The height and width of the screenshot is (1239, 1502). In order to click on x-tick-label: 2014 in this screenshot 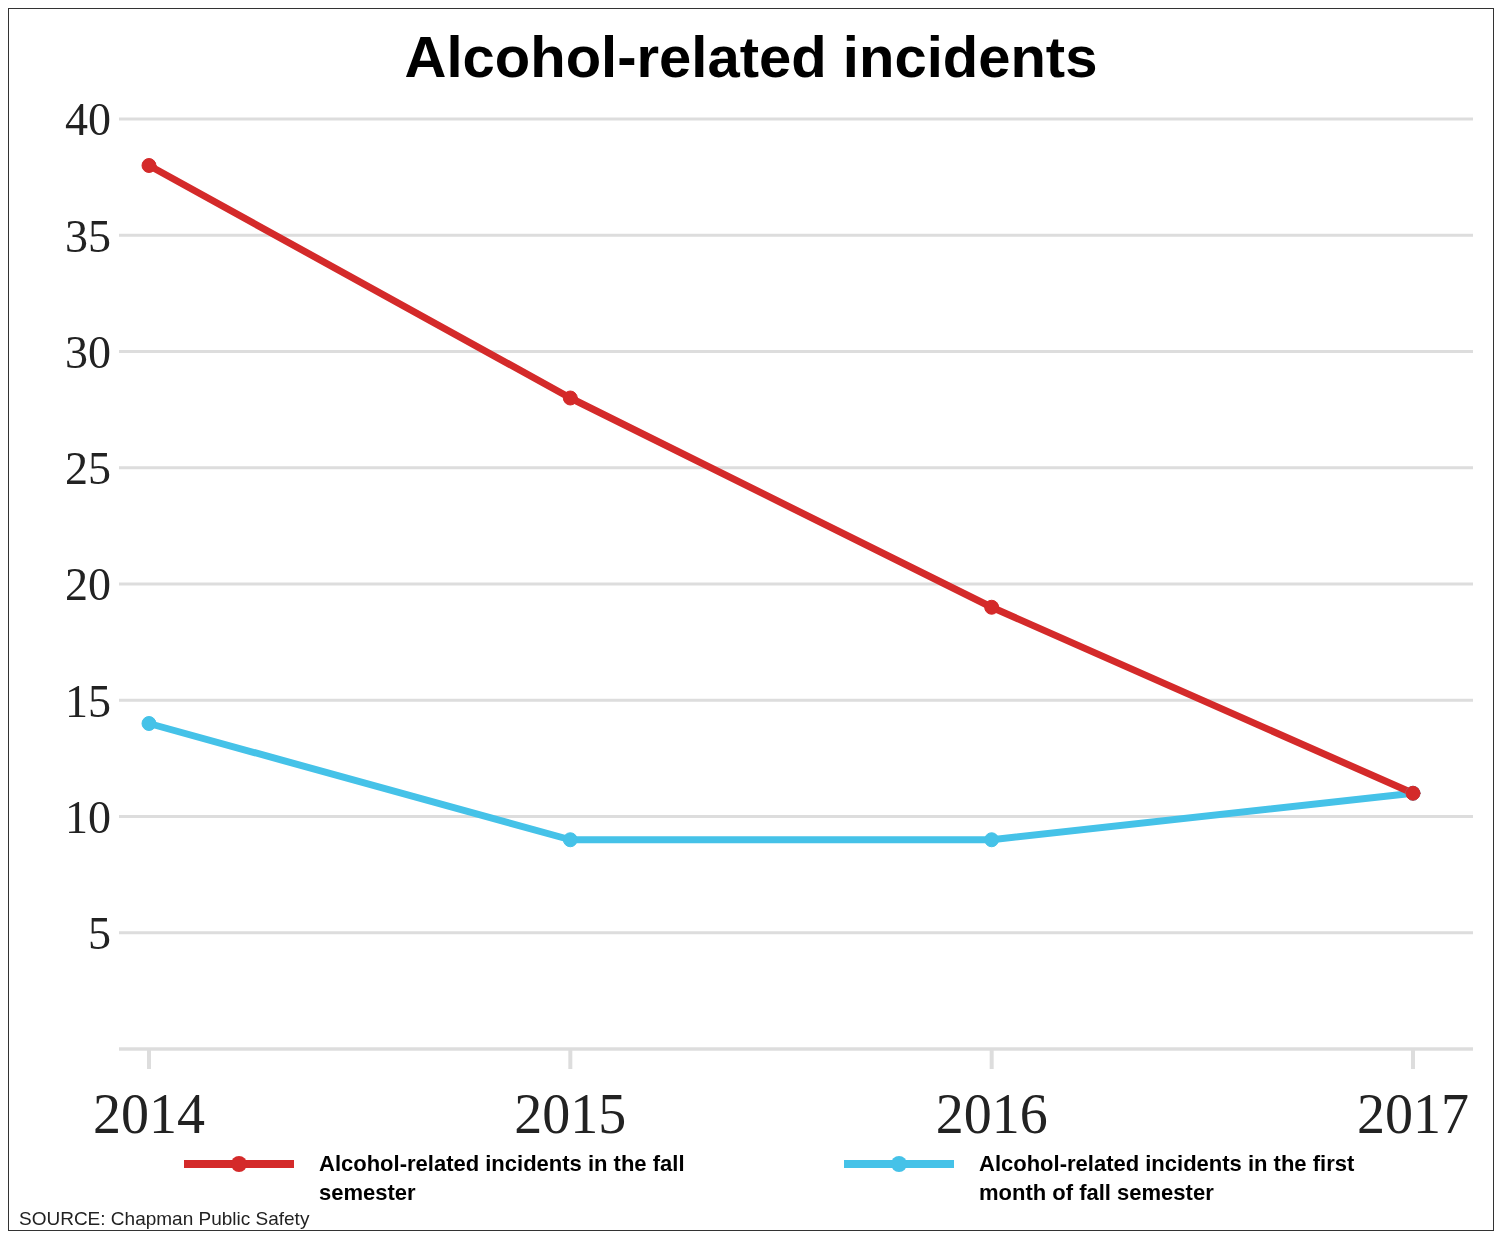, I will do `click(149, 1113)`.